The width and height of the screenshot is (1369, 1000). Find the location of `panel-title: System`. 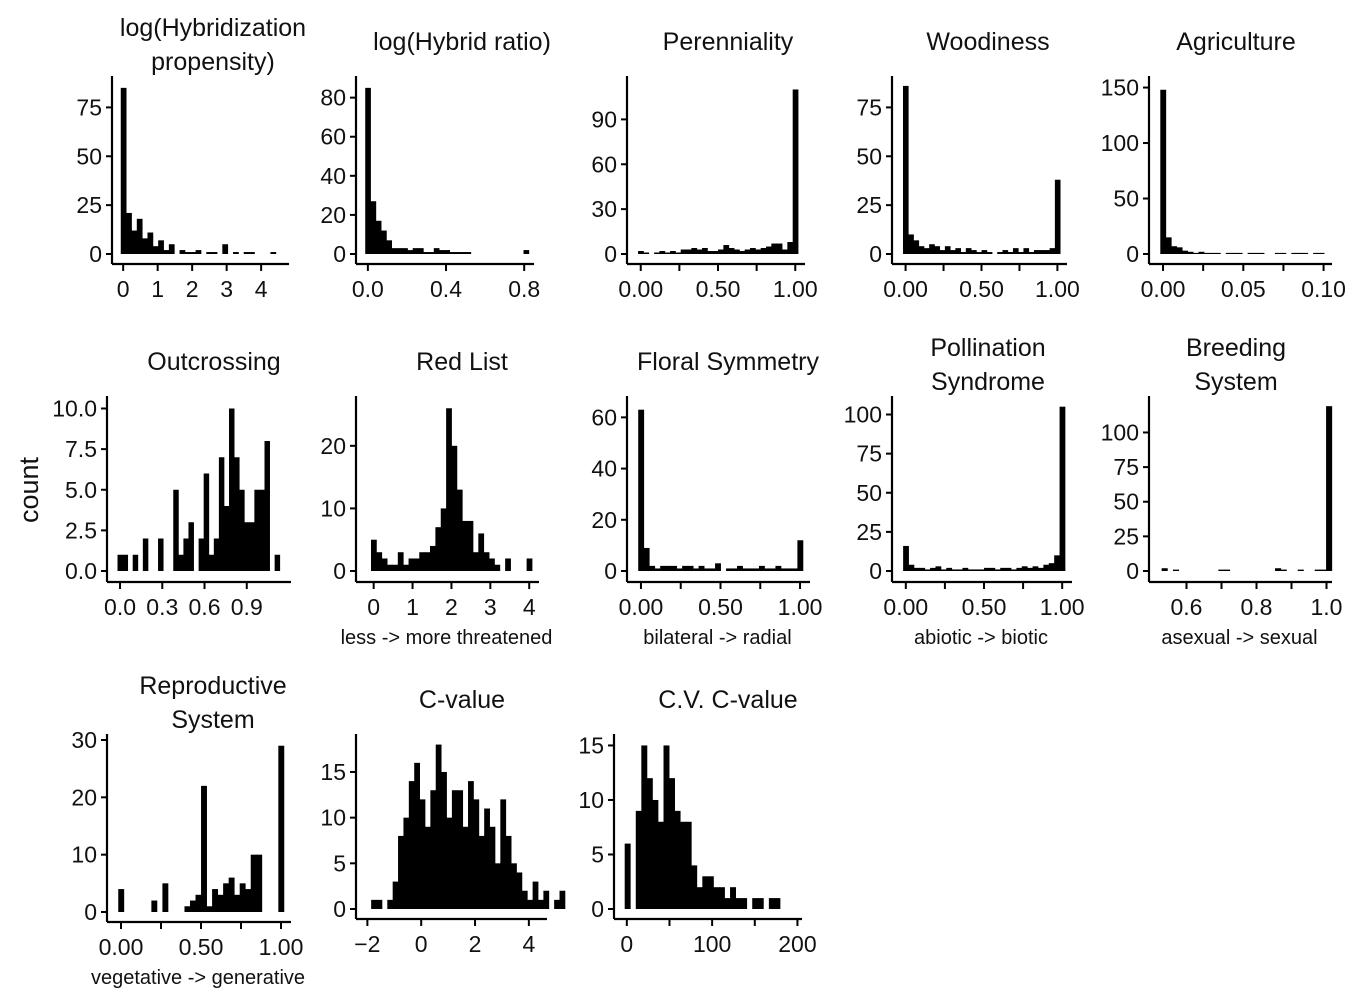

panel-title: System is located at coordinates (1235, 382).